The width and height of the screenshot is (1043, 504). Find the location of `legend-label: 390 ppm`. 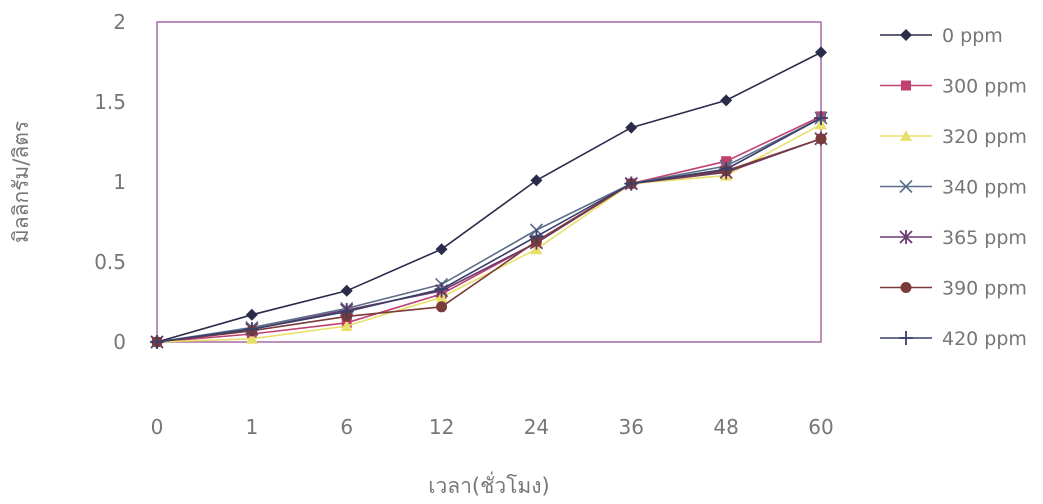

legend-label: 390 ppm is located at coordinates (984, 289).